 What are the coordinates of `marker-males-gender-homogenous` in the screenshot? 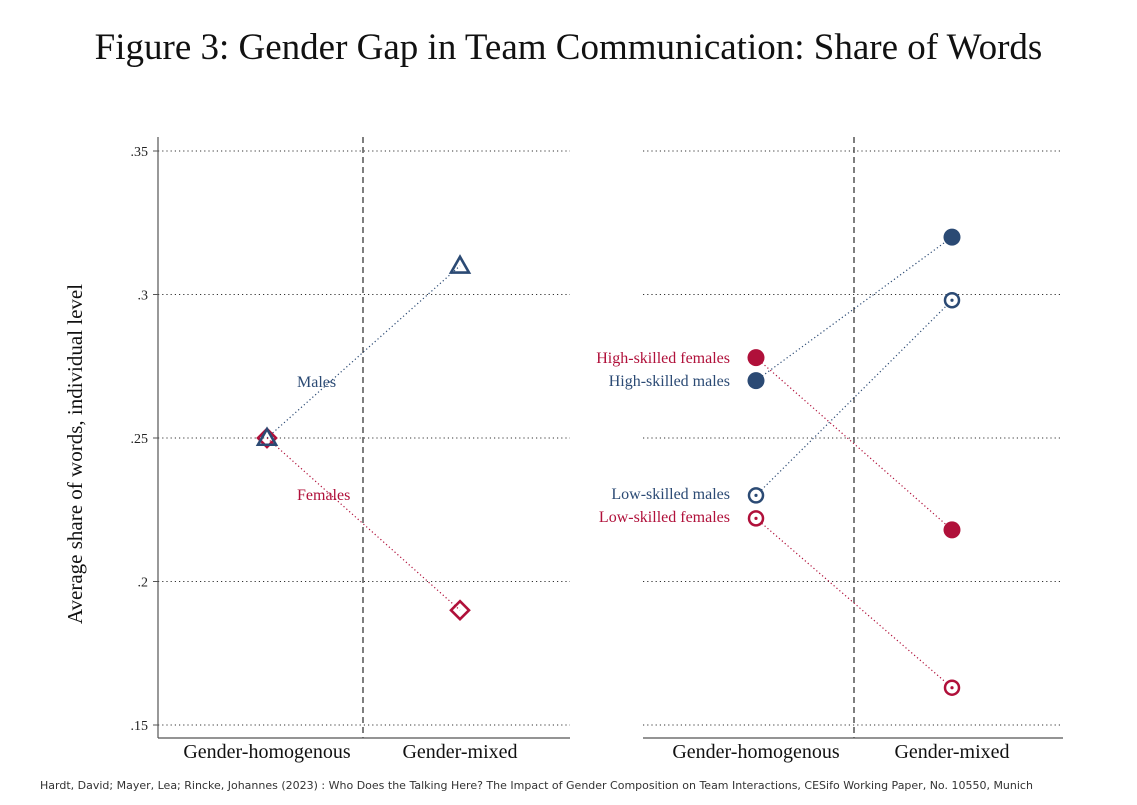 It's located at (267, 436).